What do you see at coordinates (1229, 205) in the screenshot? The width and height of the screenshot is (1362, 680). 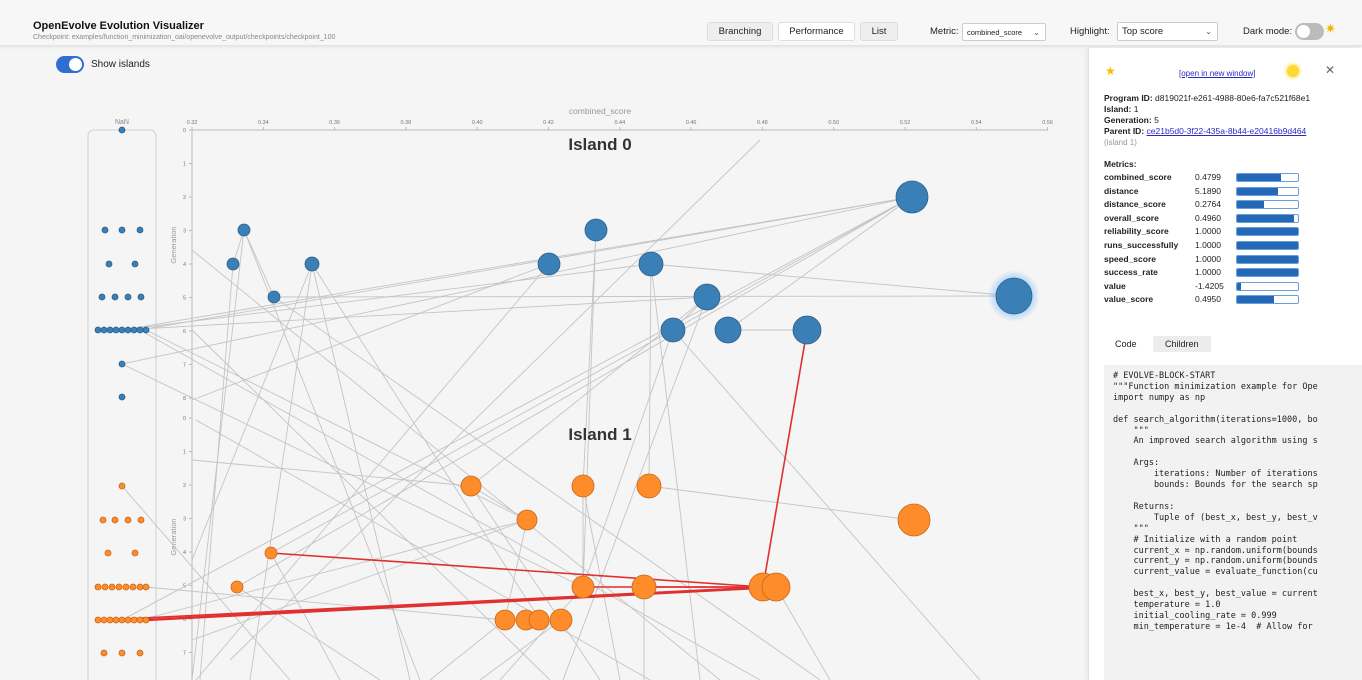 I see `metric-row: distance_score 0.2764` at bounding box center [1229, 205].